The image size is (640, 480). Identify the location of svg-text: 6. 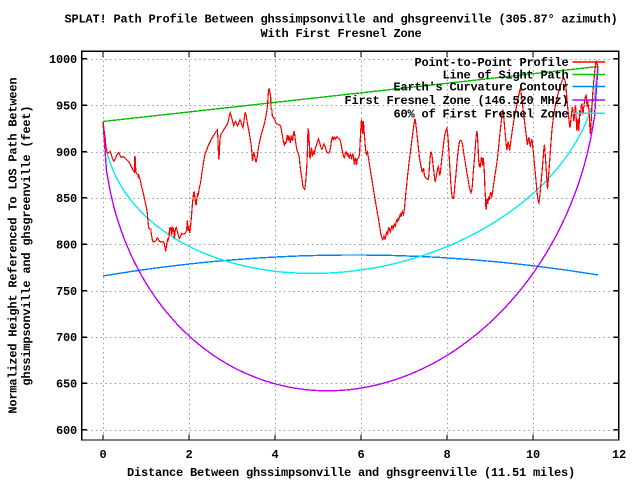
(360, 455).